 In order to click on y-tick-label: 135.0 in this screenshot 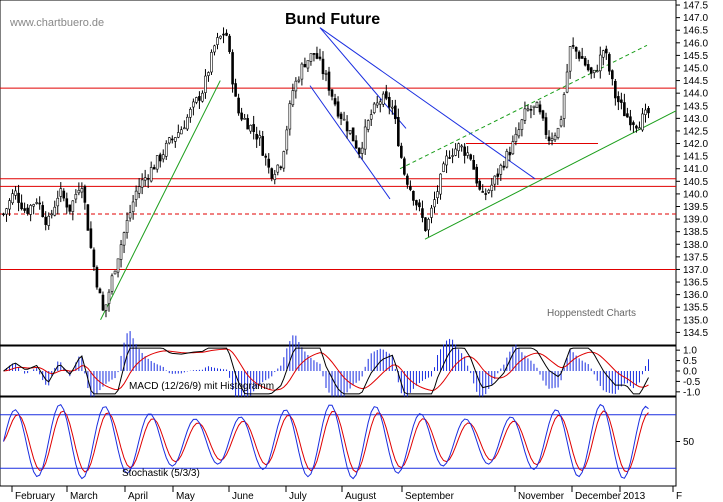, I will do `click(695, 320)`.